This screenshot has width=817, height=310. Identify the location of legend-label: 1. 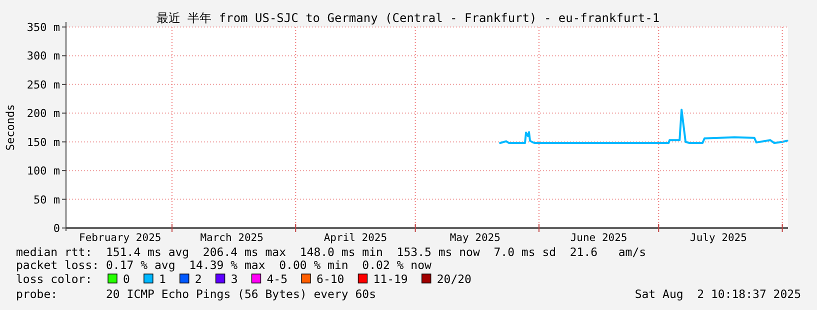
(162, 279).